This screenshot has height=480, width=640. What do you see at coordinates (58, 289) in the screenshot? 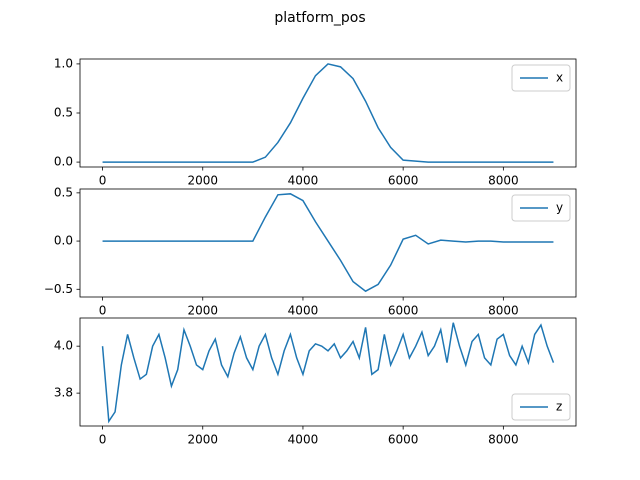
I see `y-tick-label: −0.5` at bounding box center [58, 289].